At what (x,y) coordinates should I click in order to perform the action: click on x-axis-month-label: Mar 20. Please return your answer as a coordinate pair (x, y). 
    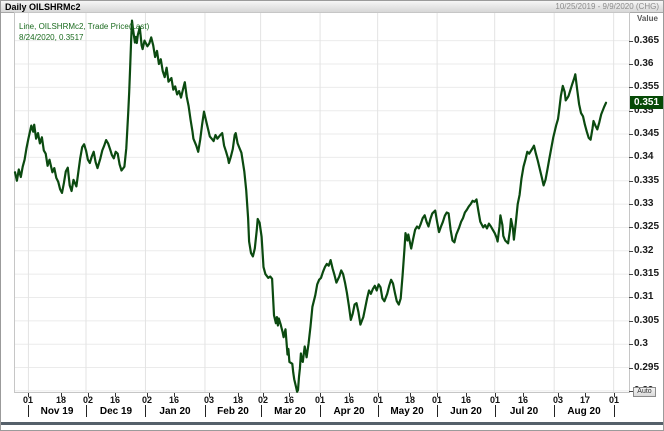
    Looking at the image, I should click on (290, 411).